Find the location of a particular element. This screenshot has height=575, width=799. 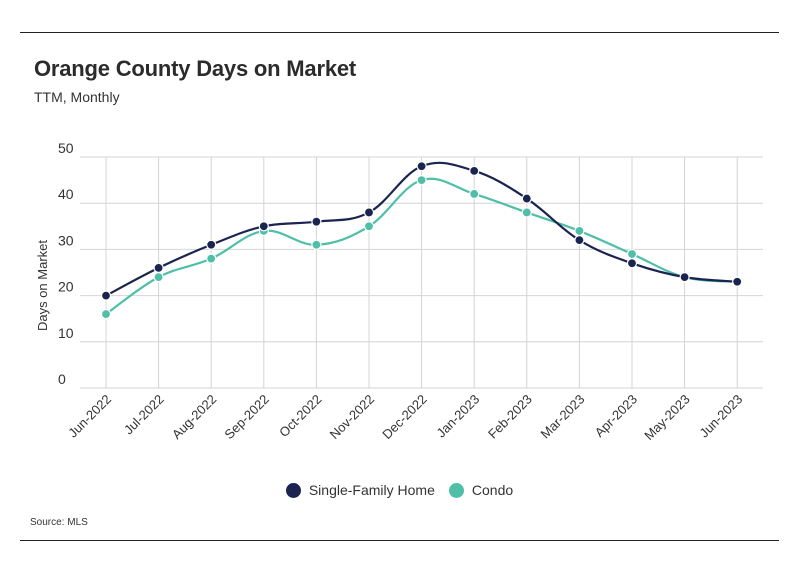

chart-title: Orange County Days on Market is located at coordinates (195, 68).